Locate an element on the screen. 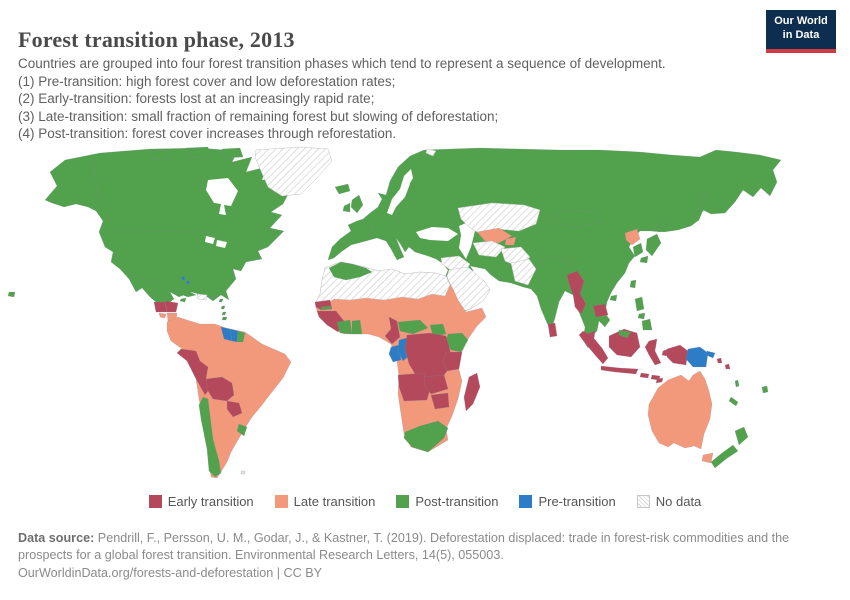 Image resolution: width=850 pixels, height=600 pixels. south-america is located at coordinates (229, 397).